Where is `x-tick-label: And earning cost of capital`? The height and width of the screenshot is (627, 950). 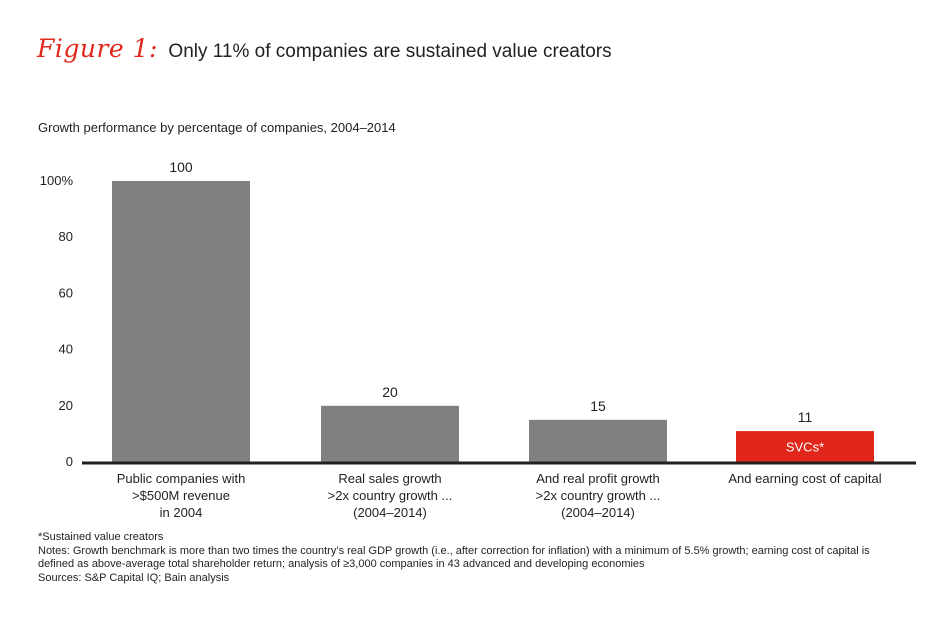
x-tick-label: And earning cost of capital is located at coordinates (804, 478).